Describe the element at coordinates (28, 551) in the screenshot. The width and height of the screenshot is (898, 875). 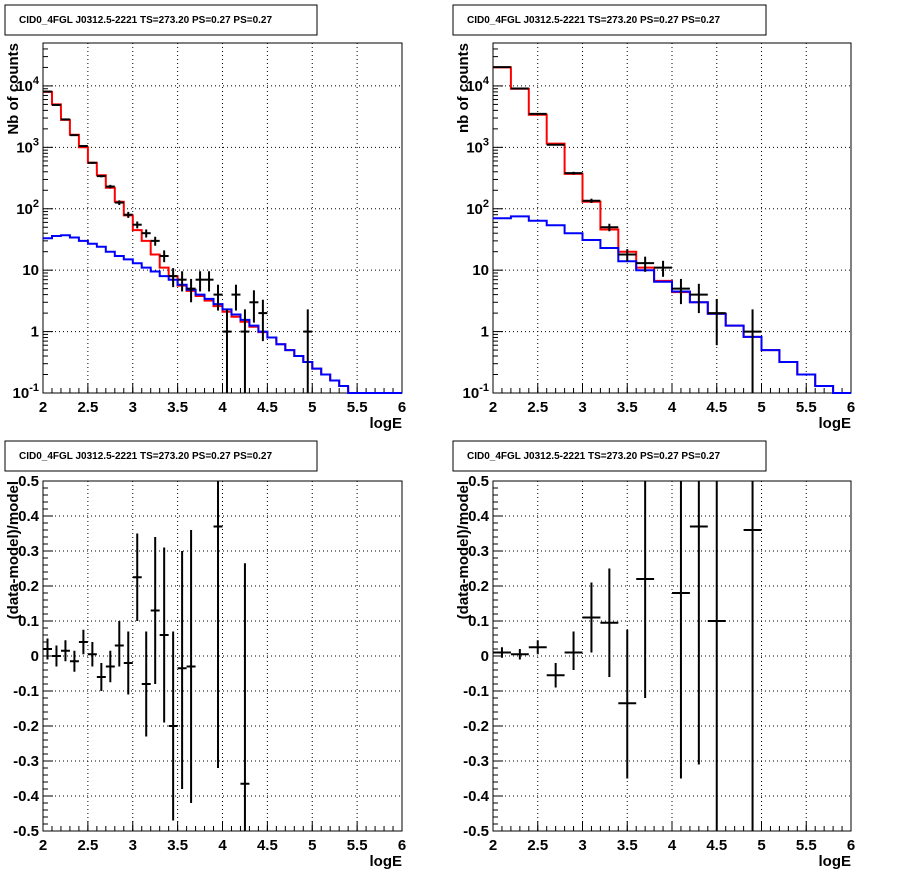
I see `y-tick-label: 0.3` at that location.